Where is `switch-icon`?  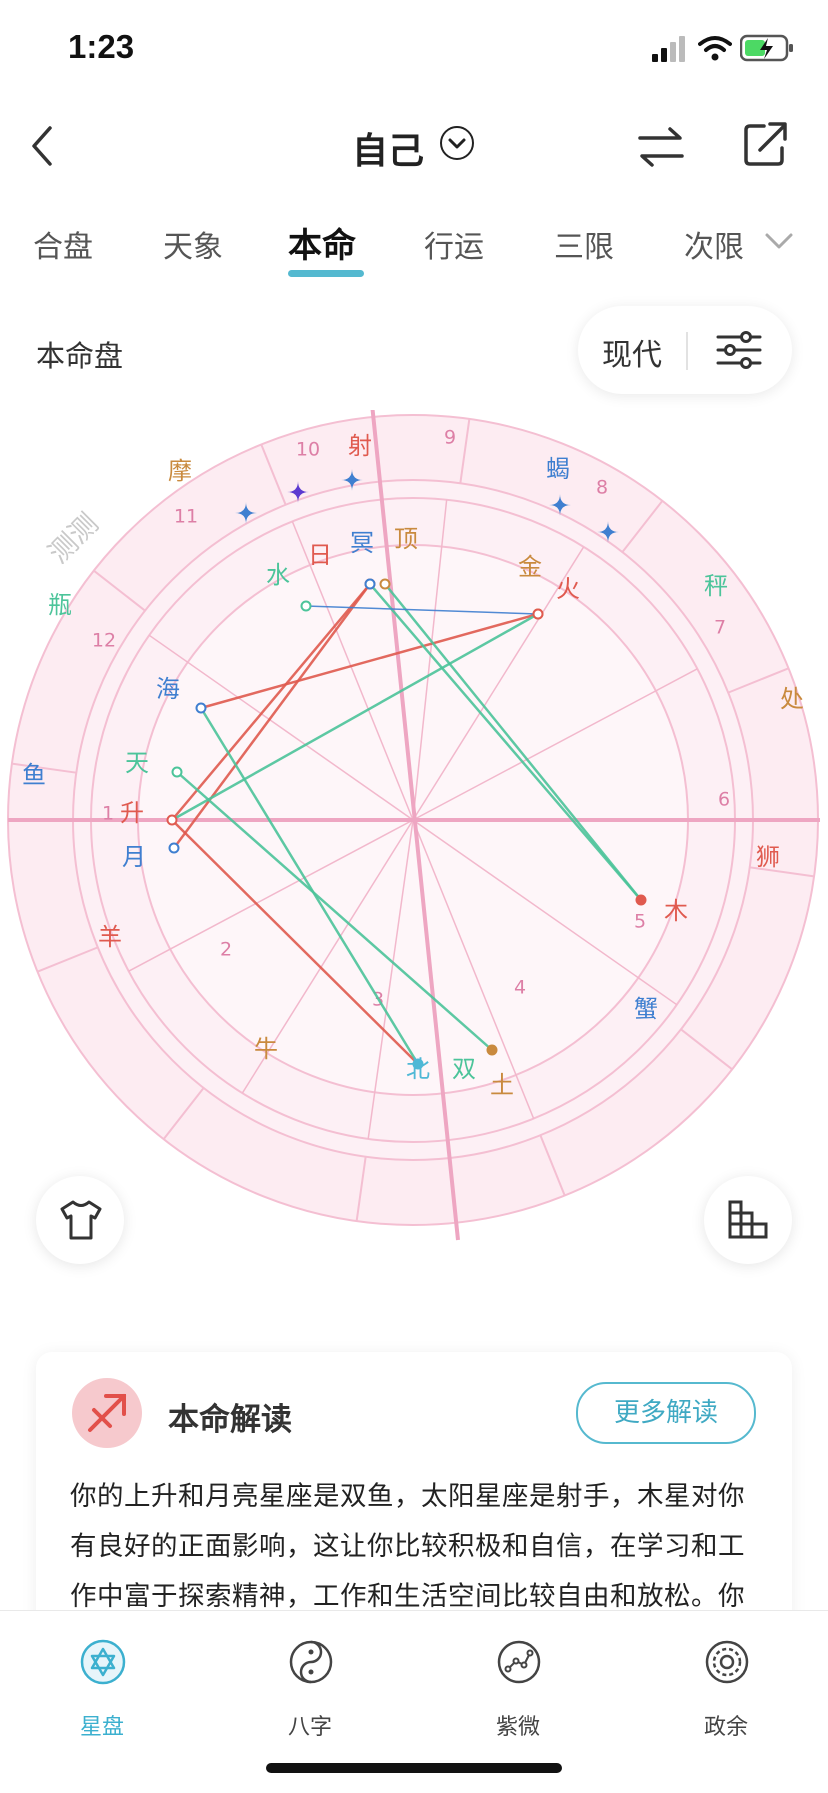
switch-icon is located at coordinates (661, 147).